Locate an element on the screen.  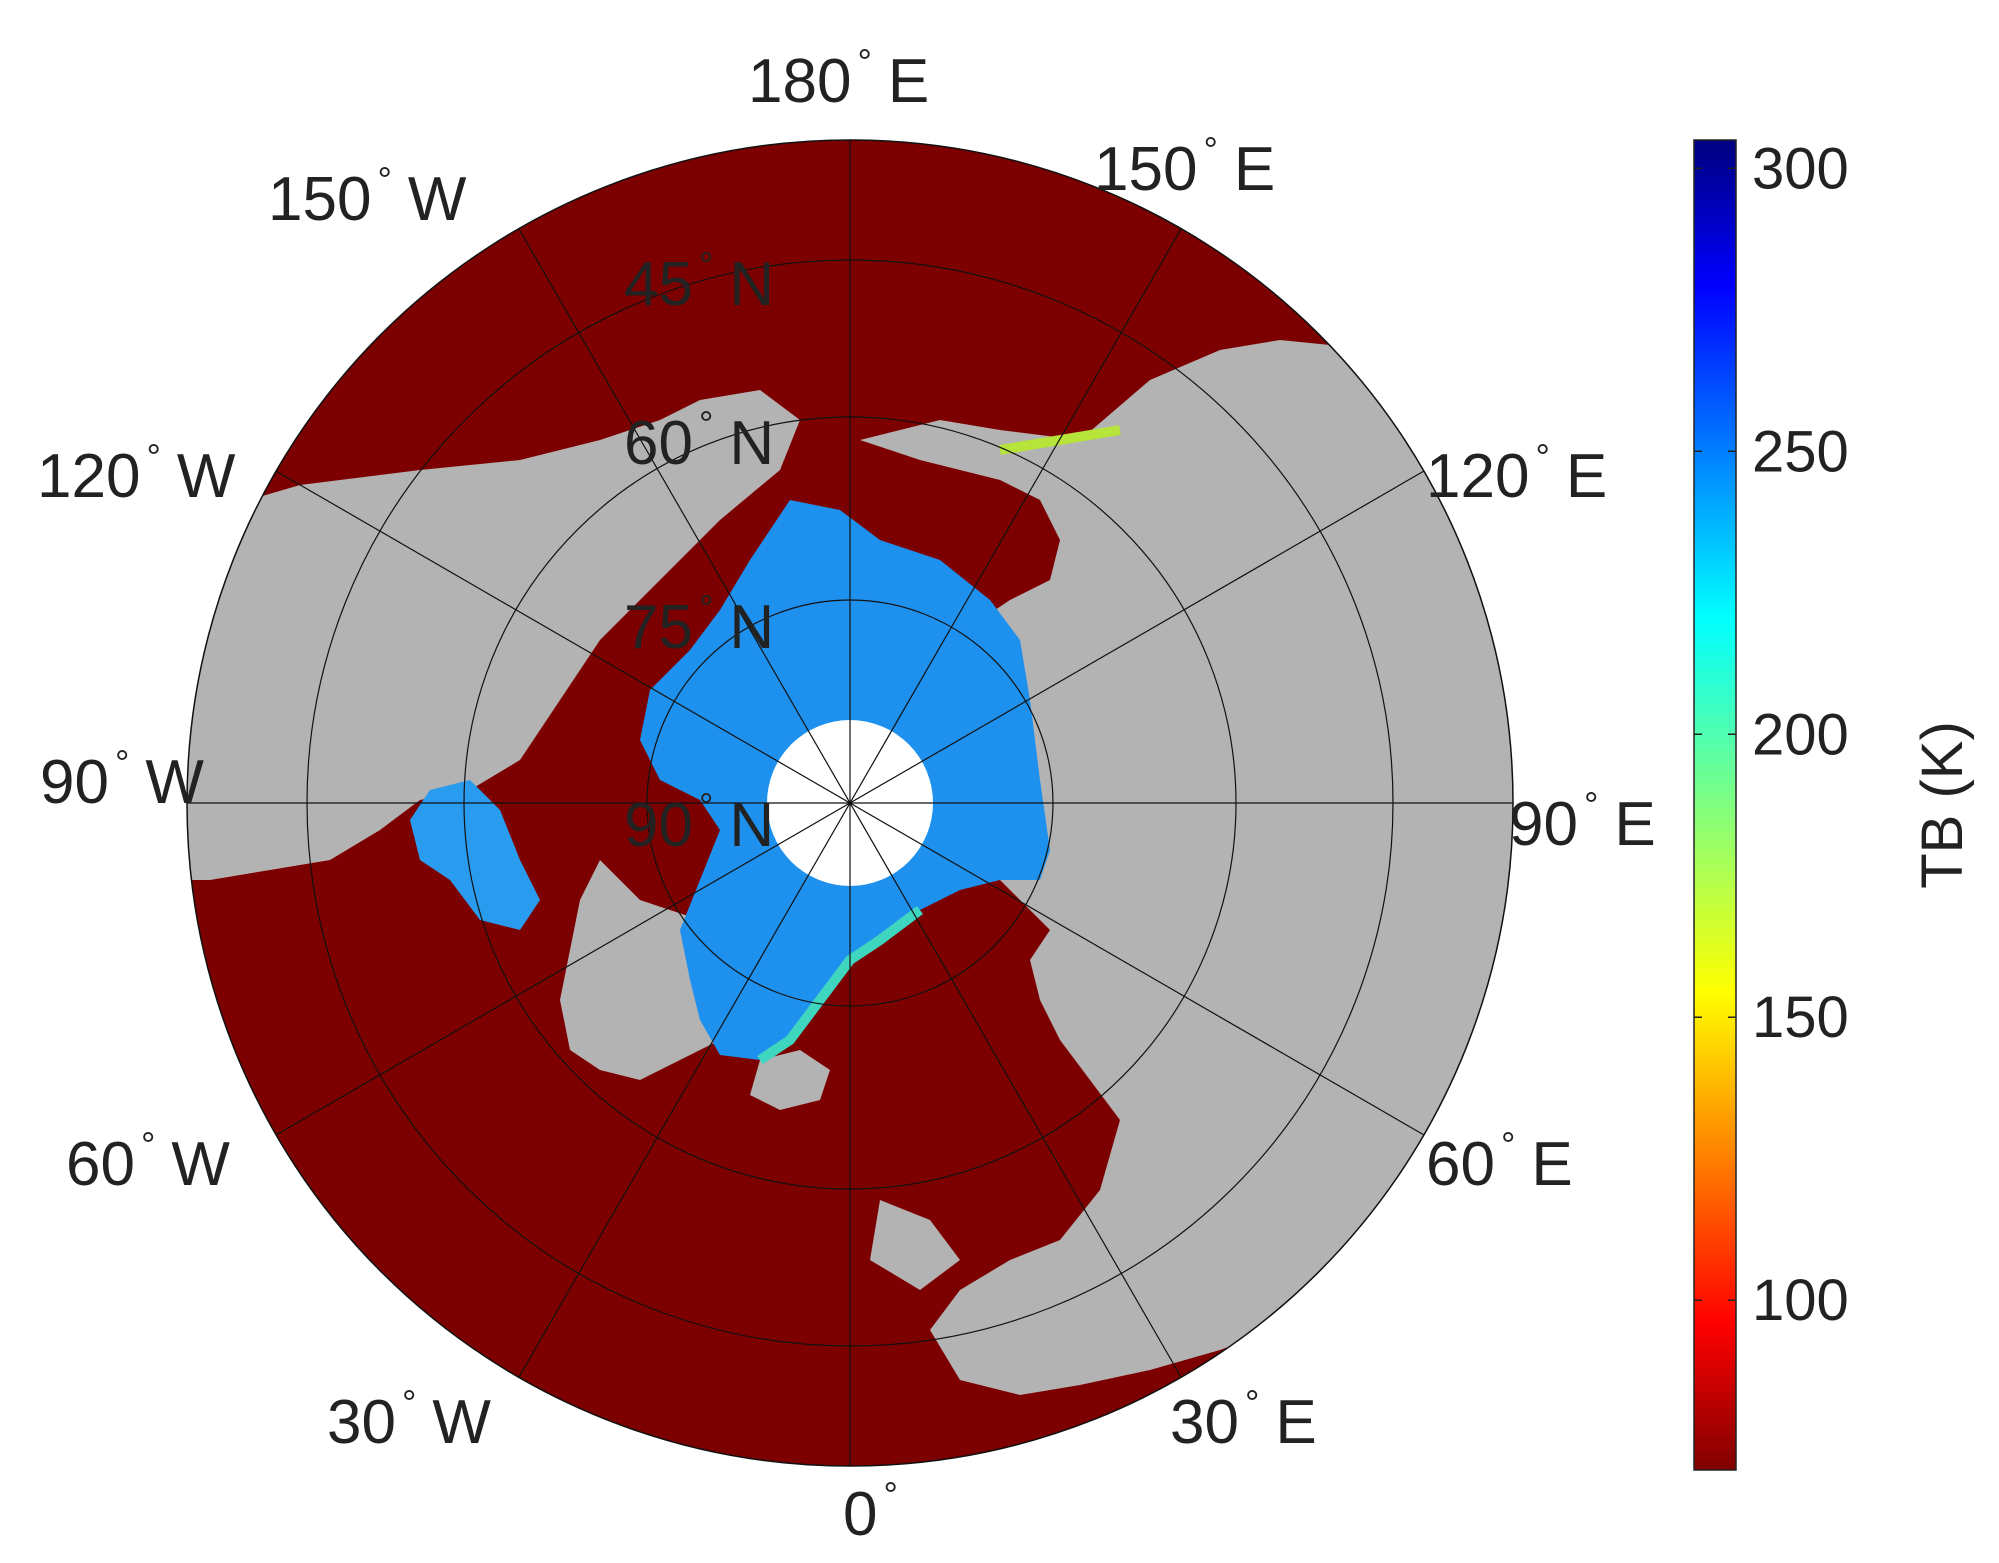
lon-label-180e: 180 ° E is located at coordinates (838, 78).